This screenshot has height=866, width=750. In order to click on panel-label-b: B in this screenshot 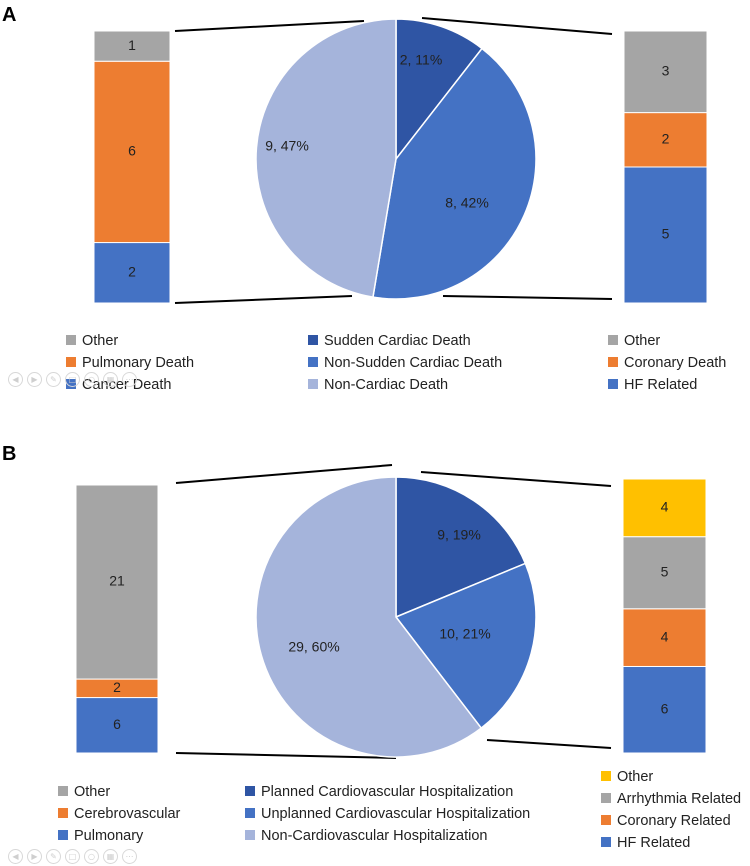, I will do `click(9, 454)`.